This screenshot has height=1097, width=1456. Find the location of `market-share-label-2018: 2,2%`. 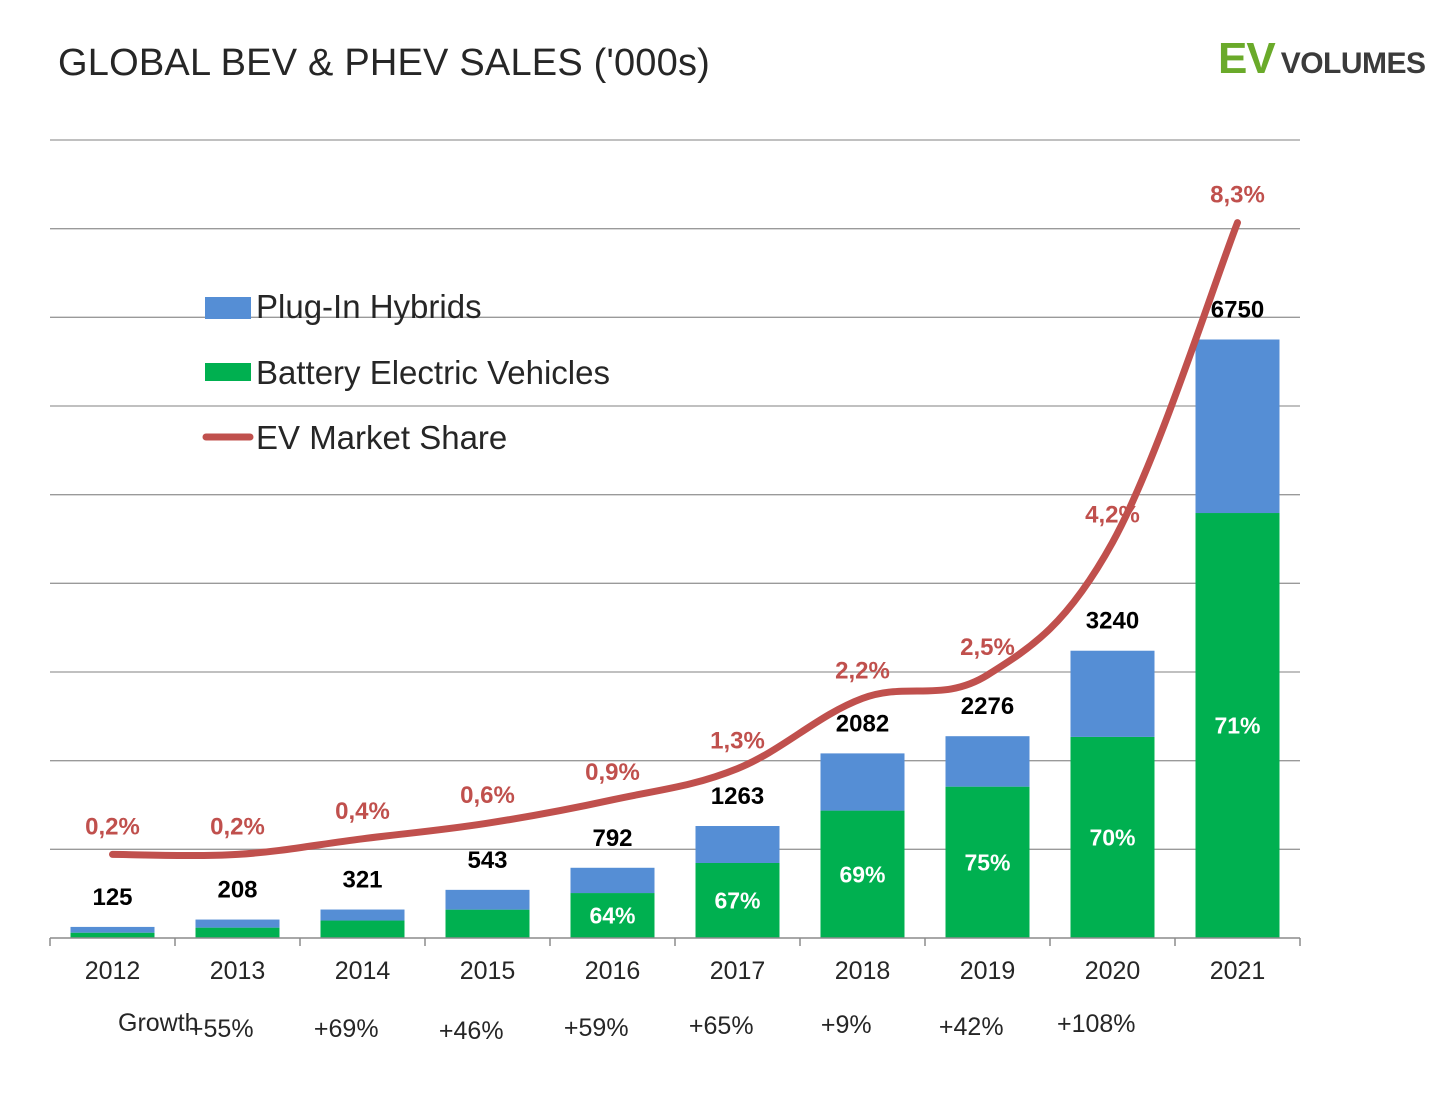

market-share-label-2018: 2,2% is located at coordinates (862, 670).